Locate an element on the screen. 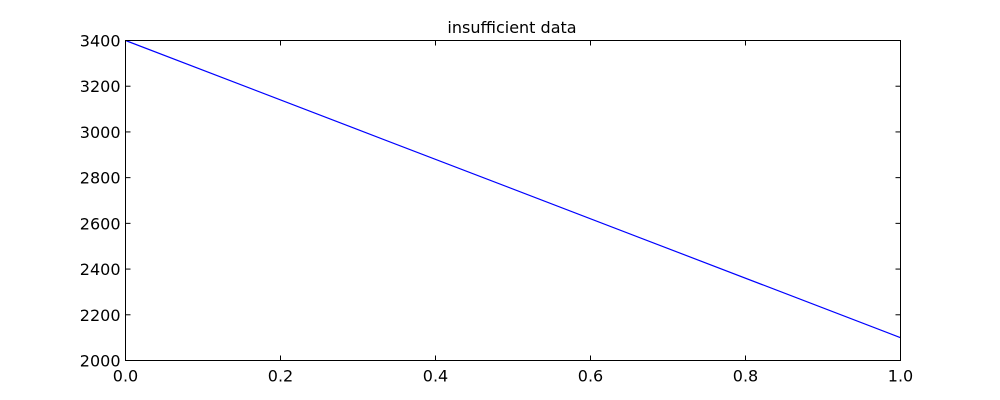 This screenshot has height=400, width=1000. x-tick-label: 1.0 is located at coordinates (900, 376).